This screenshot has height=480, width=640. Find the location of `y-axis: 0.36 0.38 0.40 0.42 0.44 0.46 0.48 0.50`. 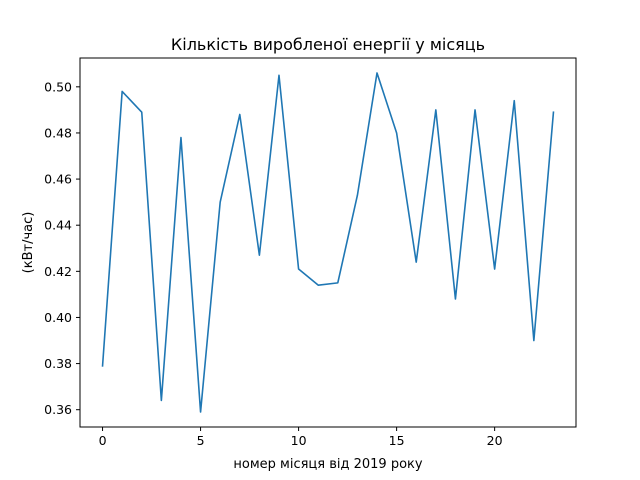

y-axis: 0.36 0.38 0.40 0.42 0.44 0.46 0.48 0.50 is located at coordinates (62, 248).